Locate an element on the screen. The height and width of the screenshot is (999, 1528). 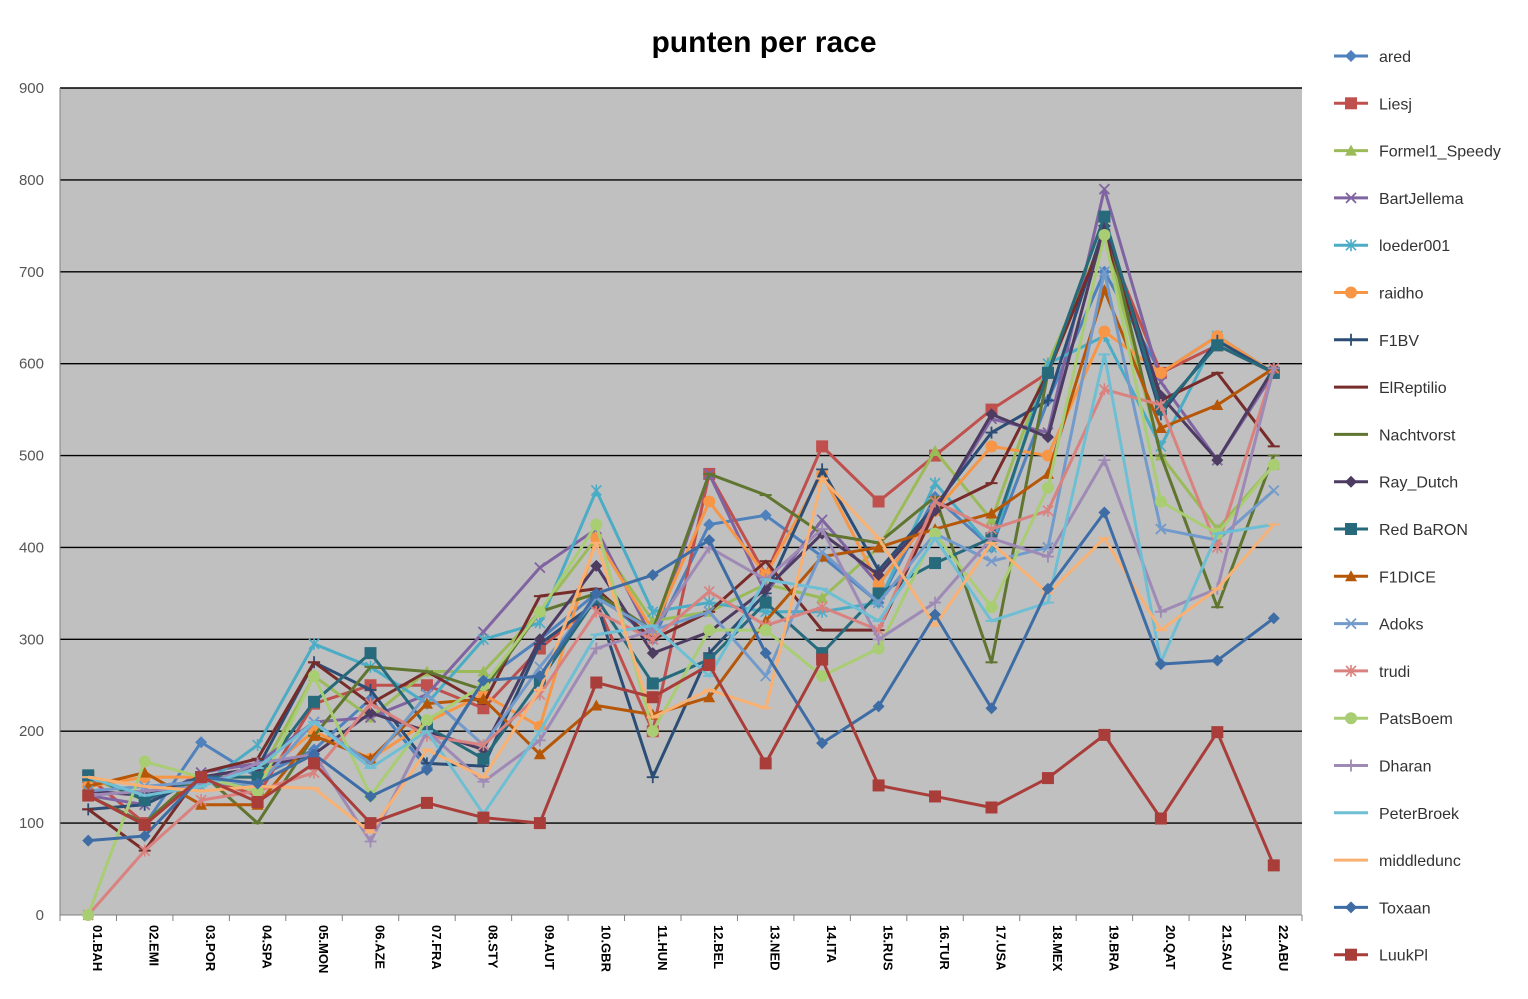
legend-label: Ray_Dutch is located at coordinates (1418, 483).